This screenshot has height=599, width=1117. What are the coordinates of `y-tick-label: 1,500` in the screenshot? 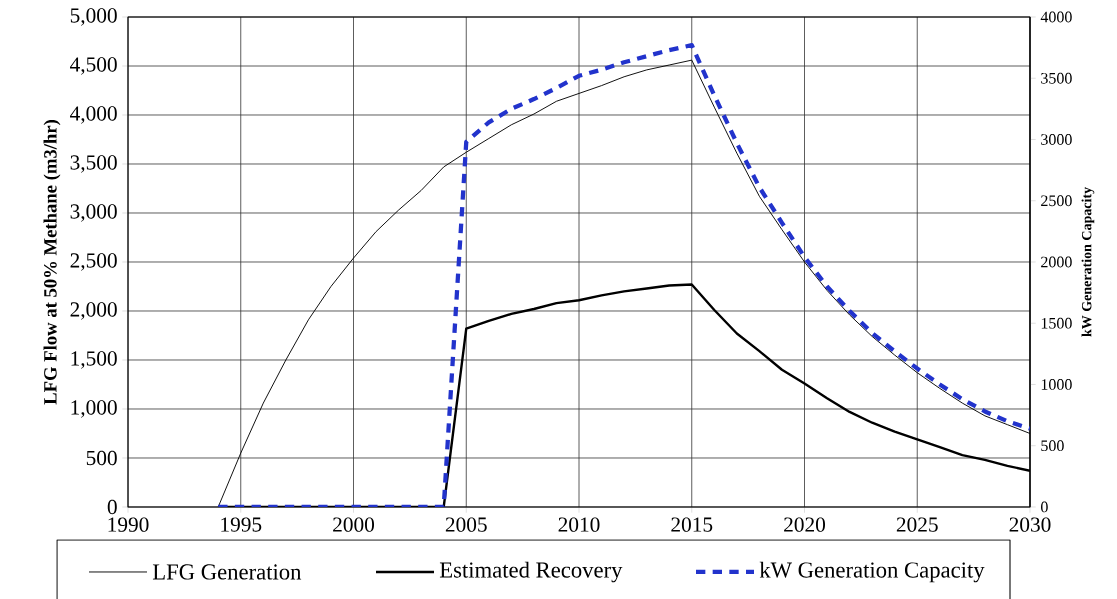 It's located at (94, 360).